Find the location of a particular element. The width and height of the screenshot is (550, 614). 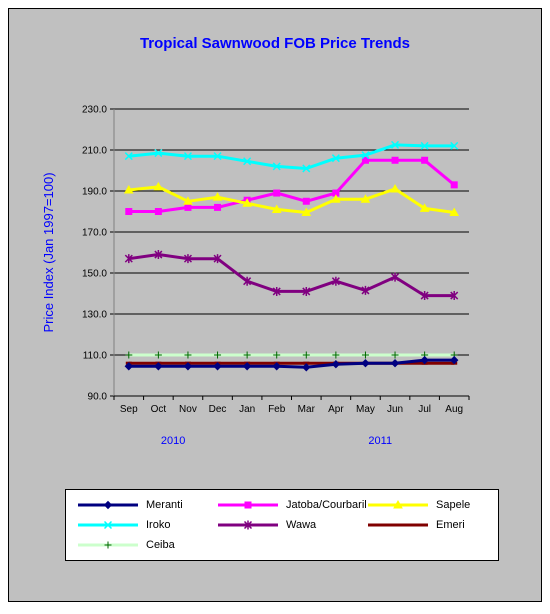

series-line-wawa is located at coordinates (291, 275).